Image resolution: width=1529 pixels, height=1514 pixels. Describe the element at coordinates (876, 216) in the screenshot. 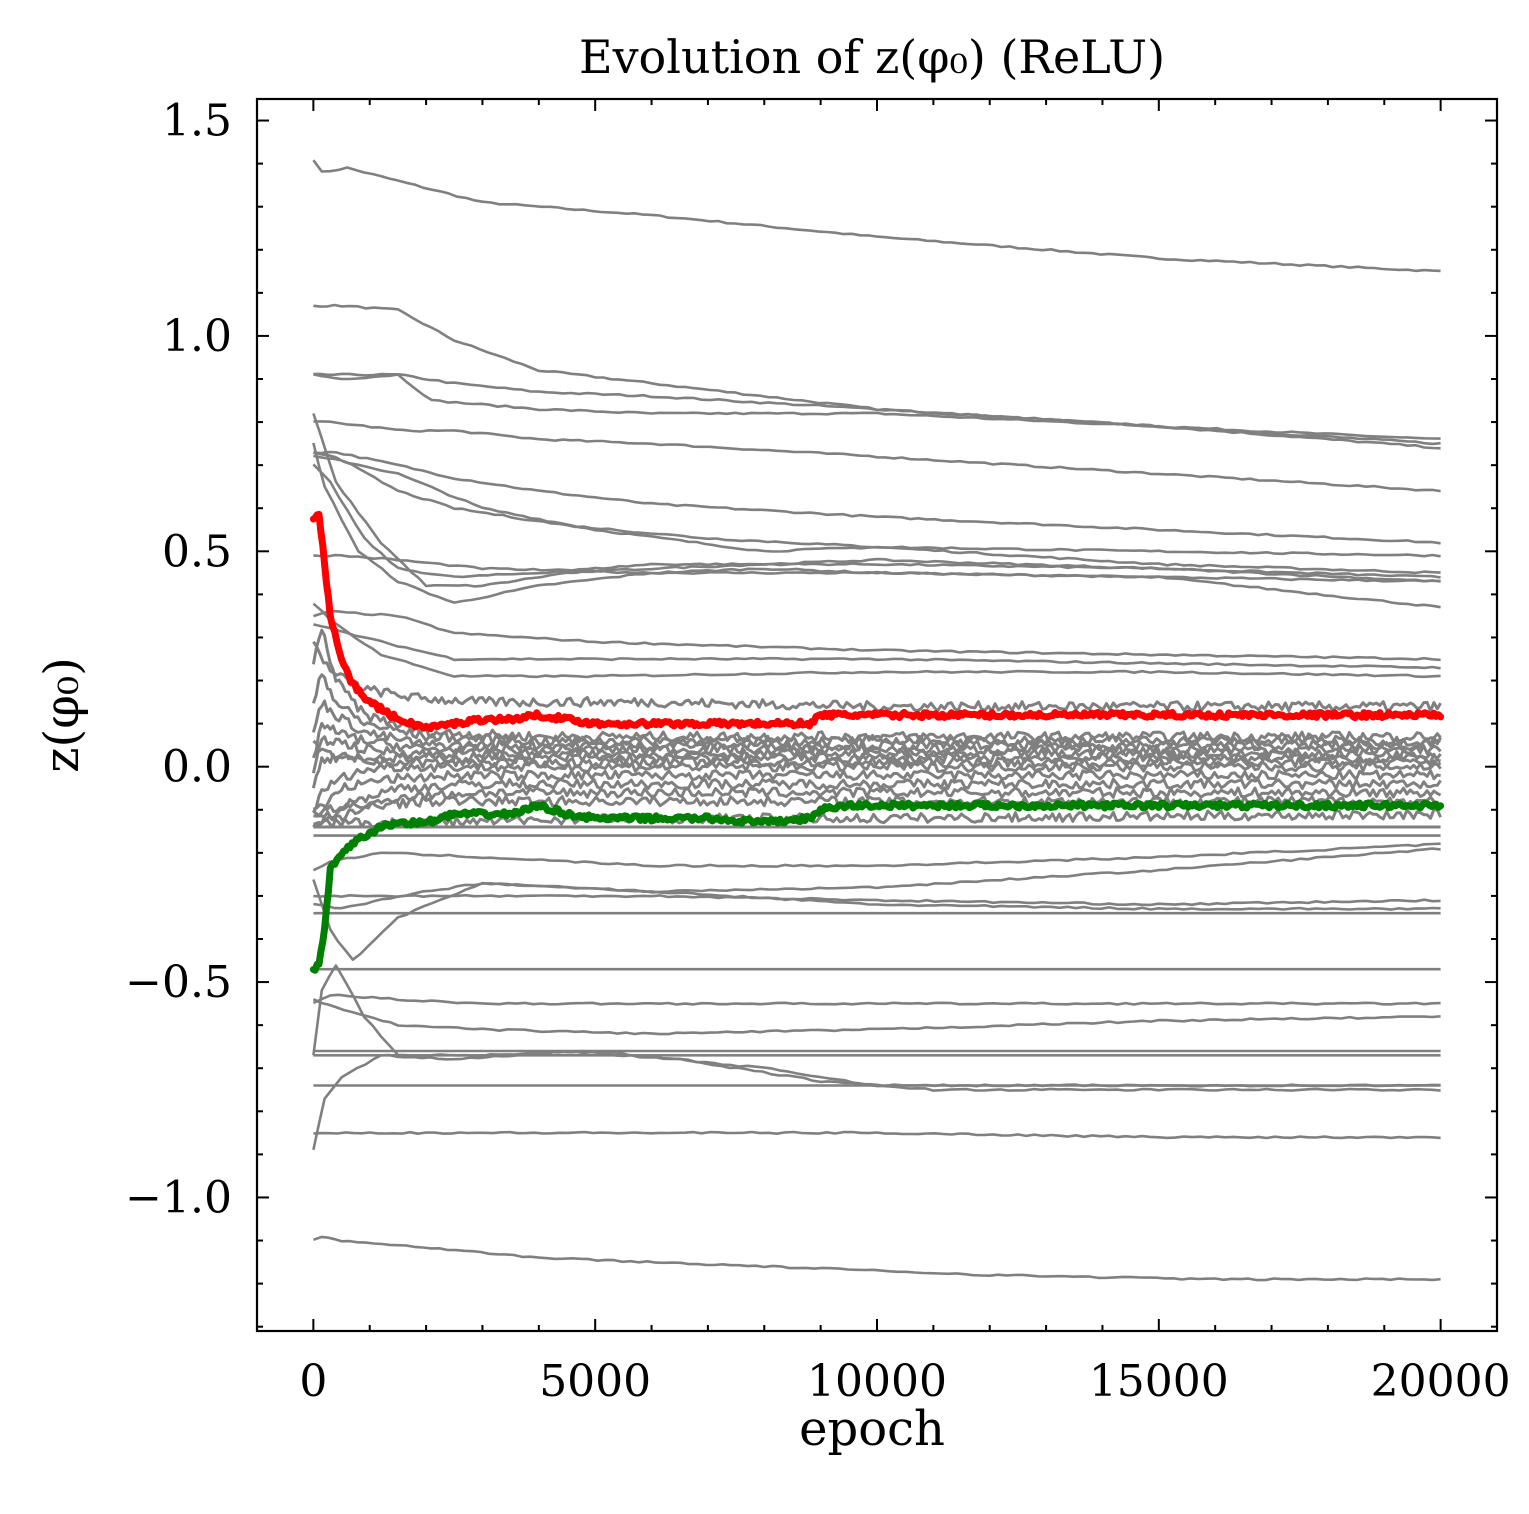

I see `series-line-n01` at that location.